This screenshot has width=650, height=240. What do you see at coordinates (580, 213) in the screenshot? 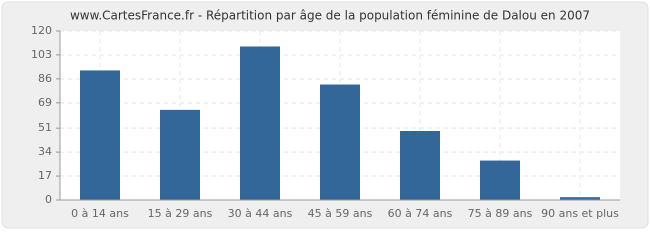
I see `x-tick-label: 90 ans et plus` at bounding box center [580, 213].